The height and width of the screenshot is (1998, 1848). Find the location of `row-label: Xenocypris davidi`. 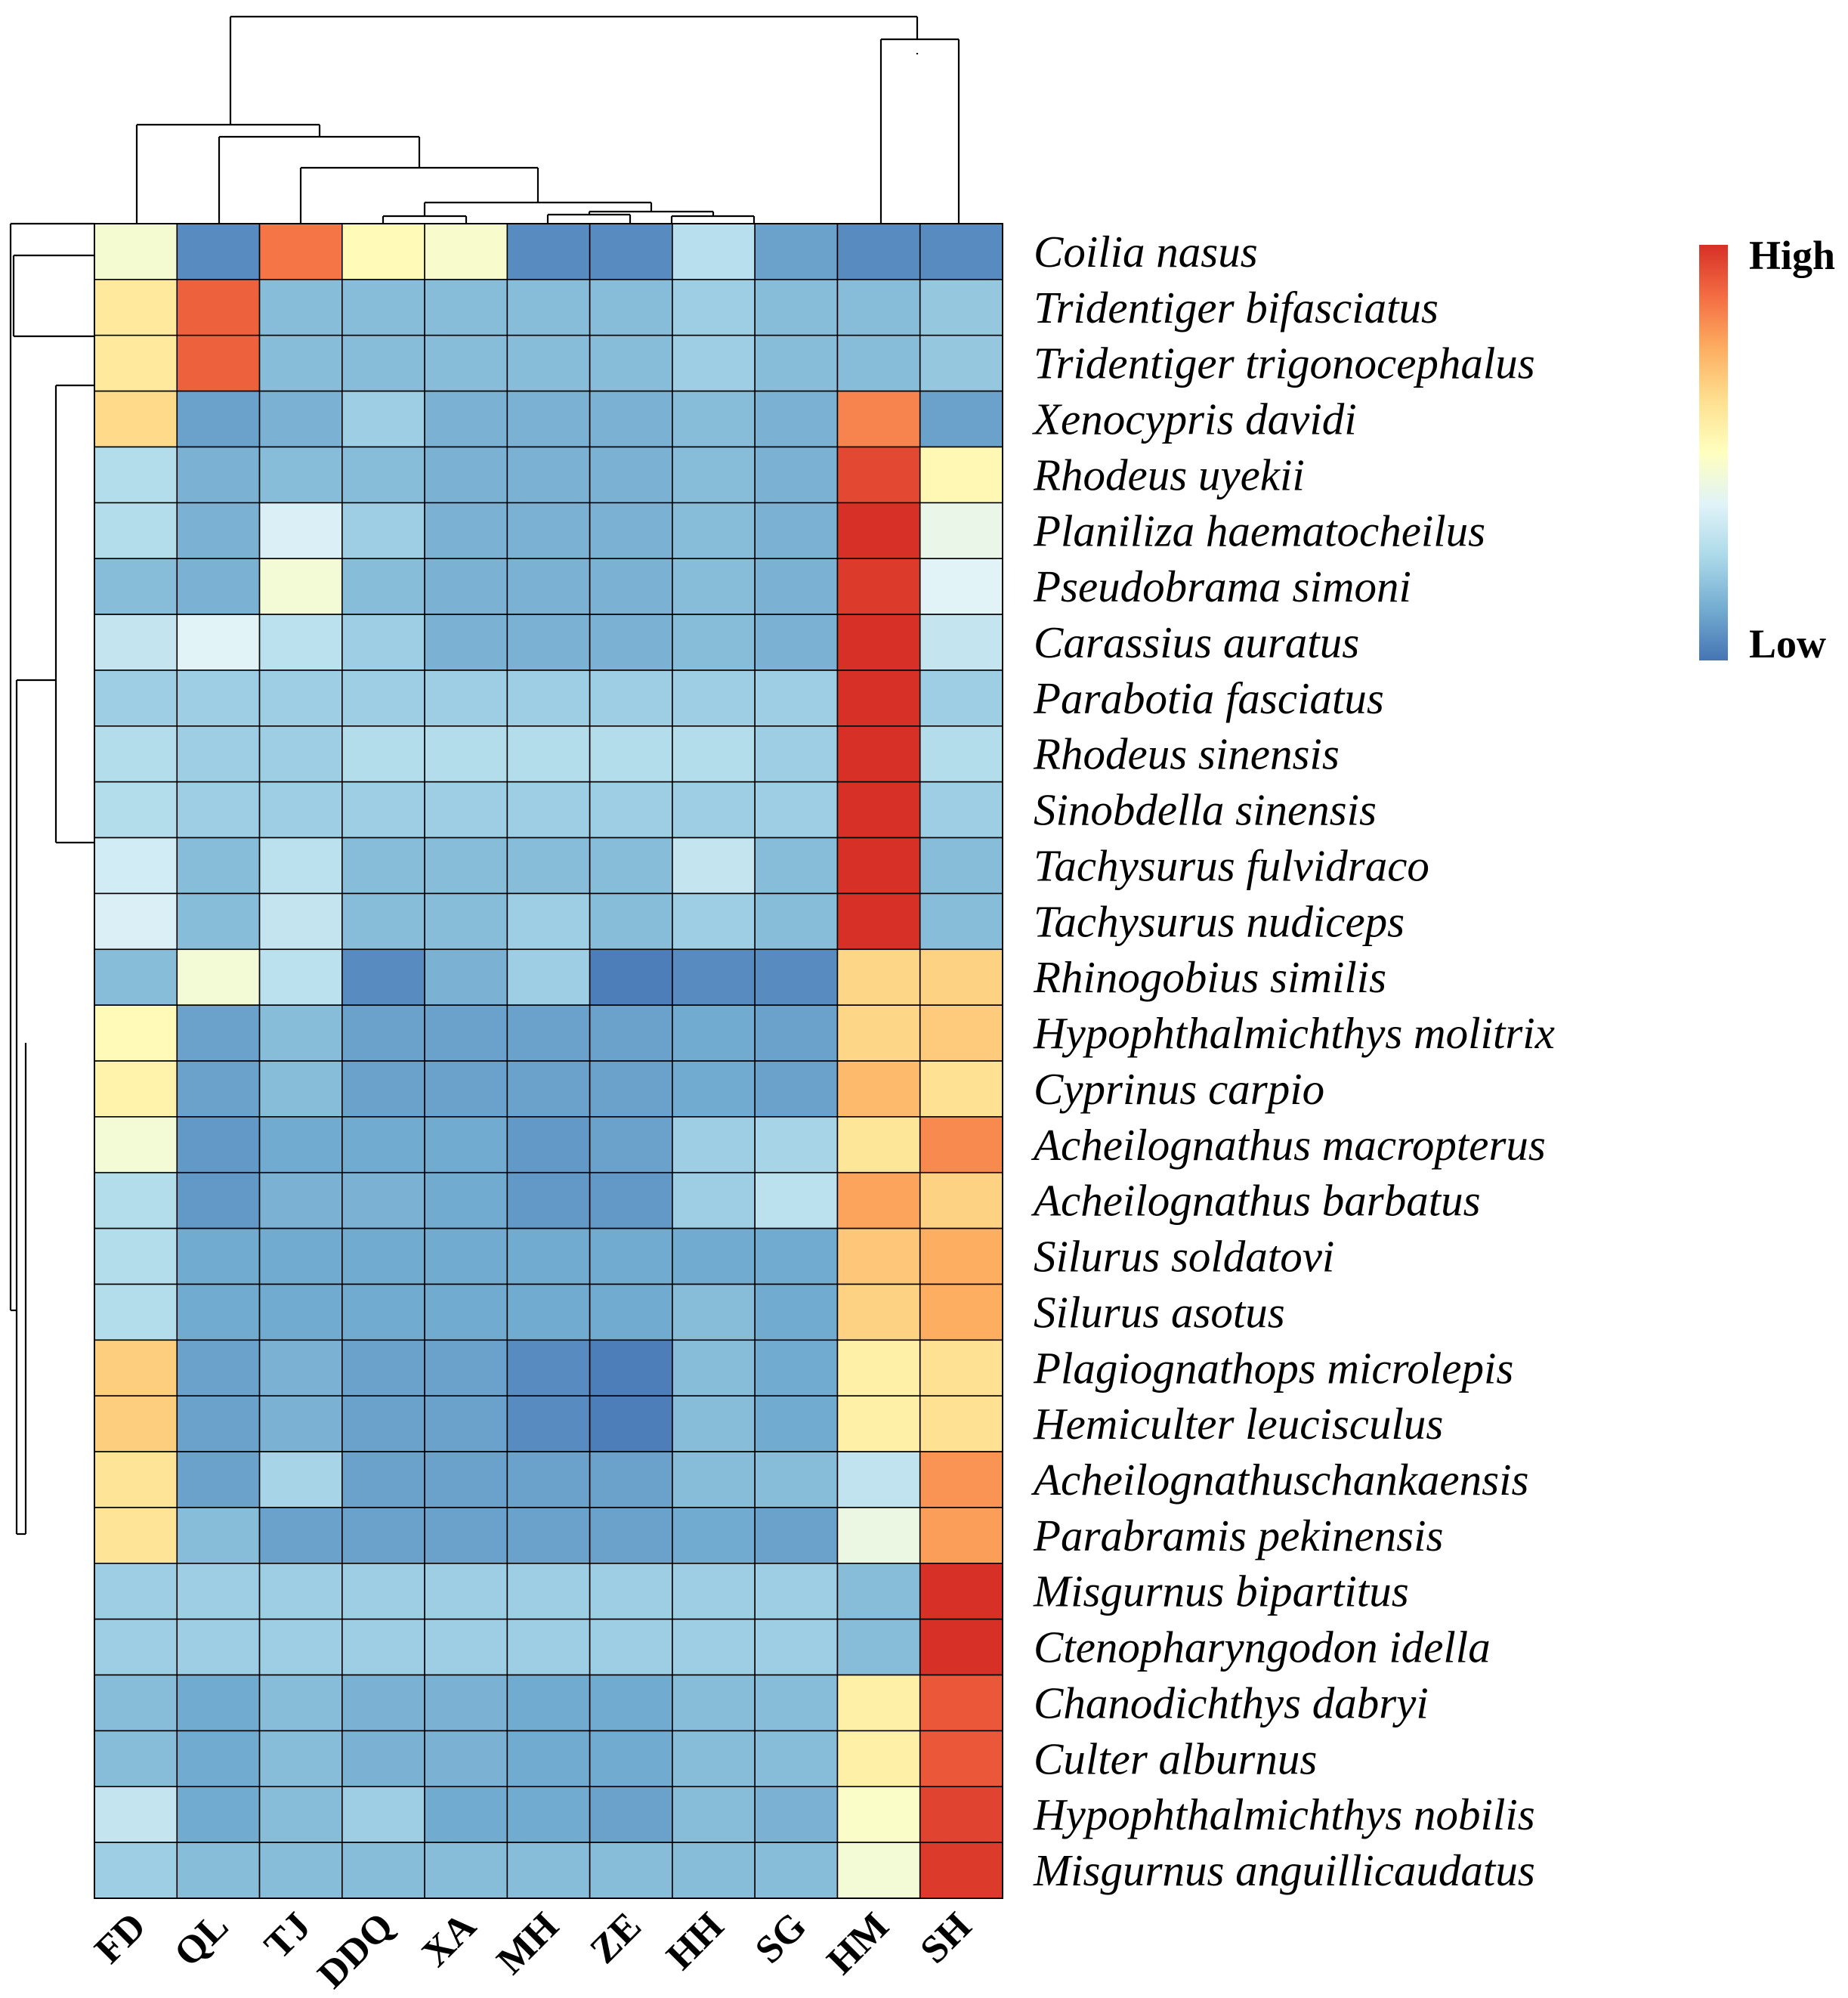

row-label: Xenocypris davidi is located at coordinates (1195, 419).